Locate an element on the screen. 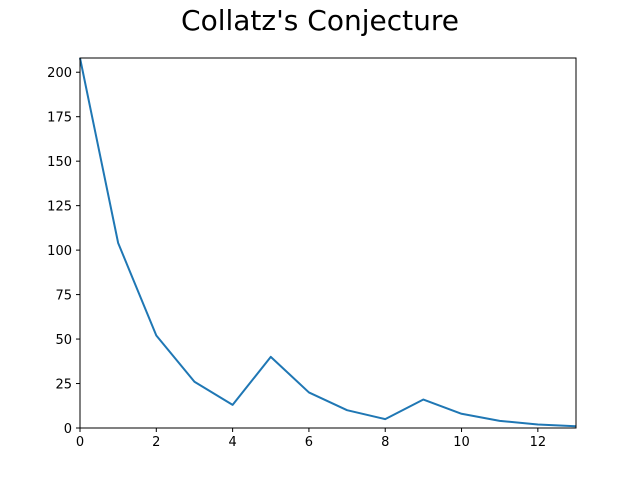 The width and height of the screenshot is (640, 480). y-tick-label: 200 is located at coordinates (59, 73).